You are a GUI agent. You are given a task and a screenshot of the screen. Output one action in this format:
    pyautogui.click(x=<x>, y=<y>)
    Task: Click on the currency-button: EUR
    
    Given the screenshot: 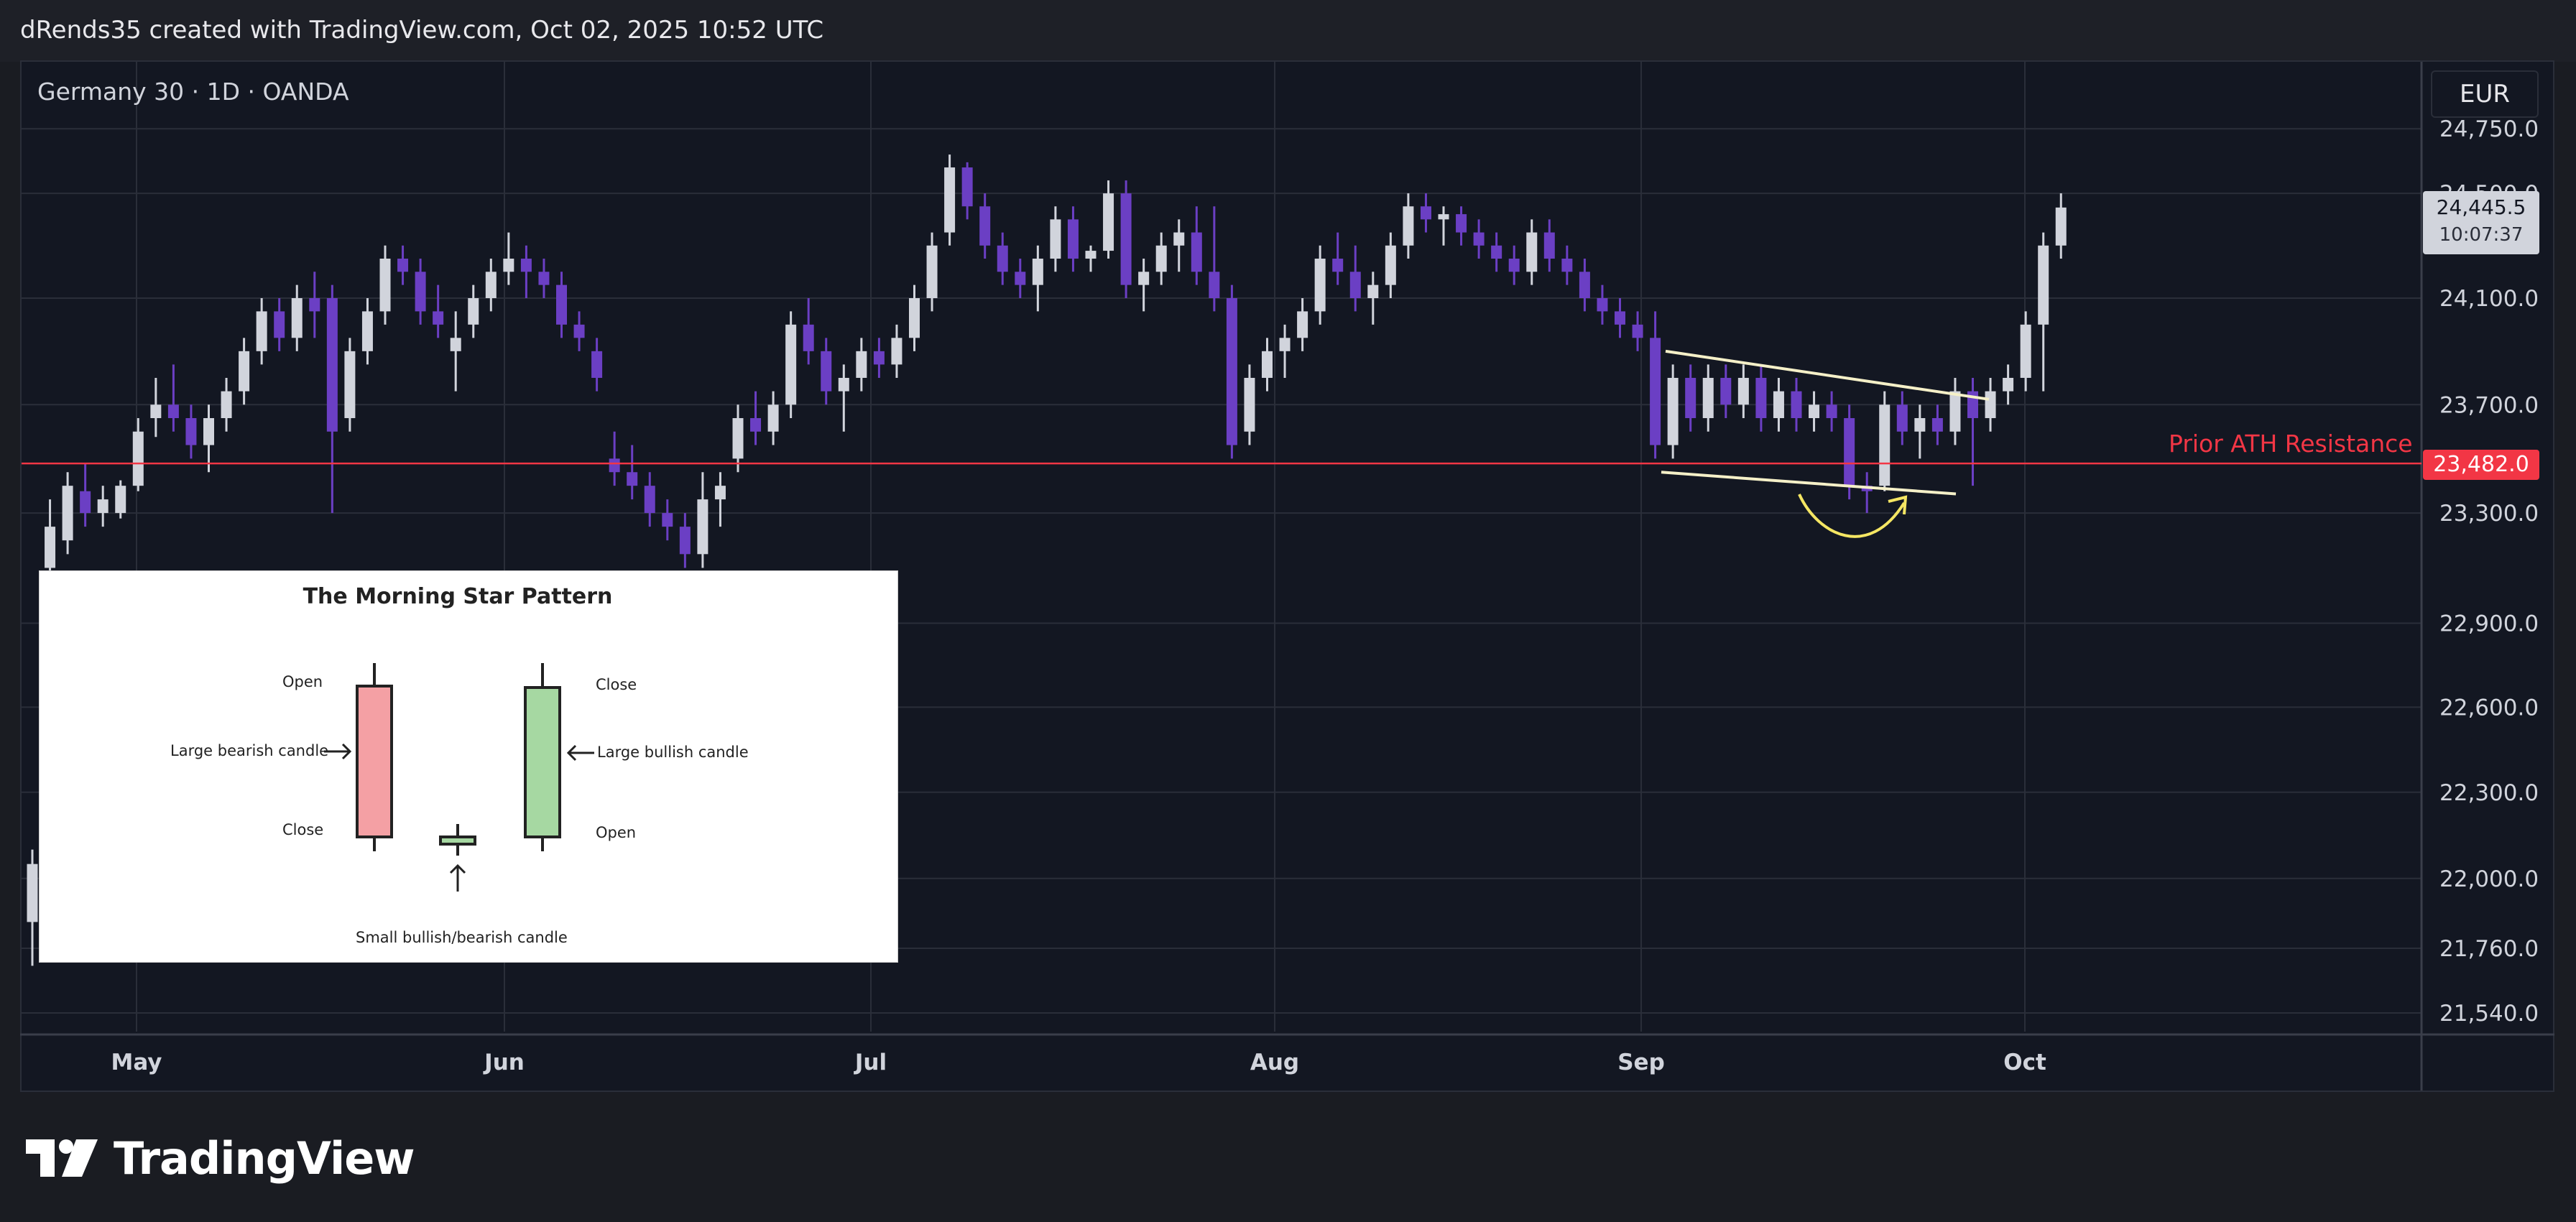 What is the action you would take?
    pyautogui.click(x=2485, y=94)
    